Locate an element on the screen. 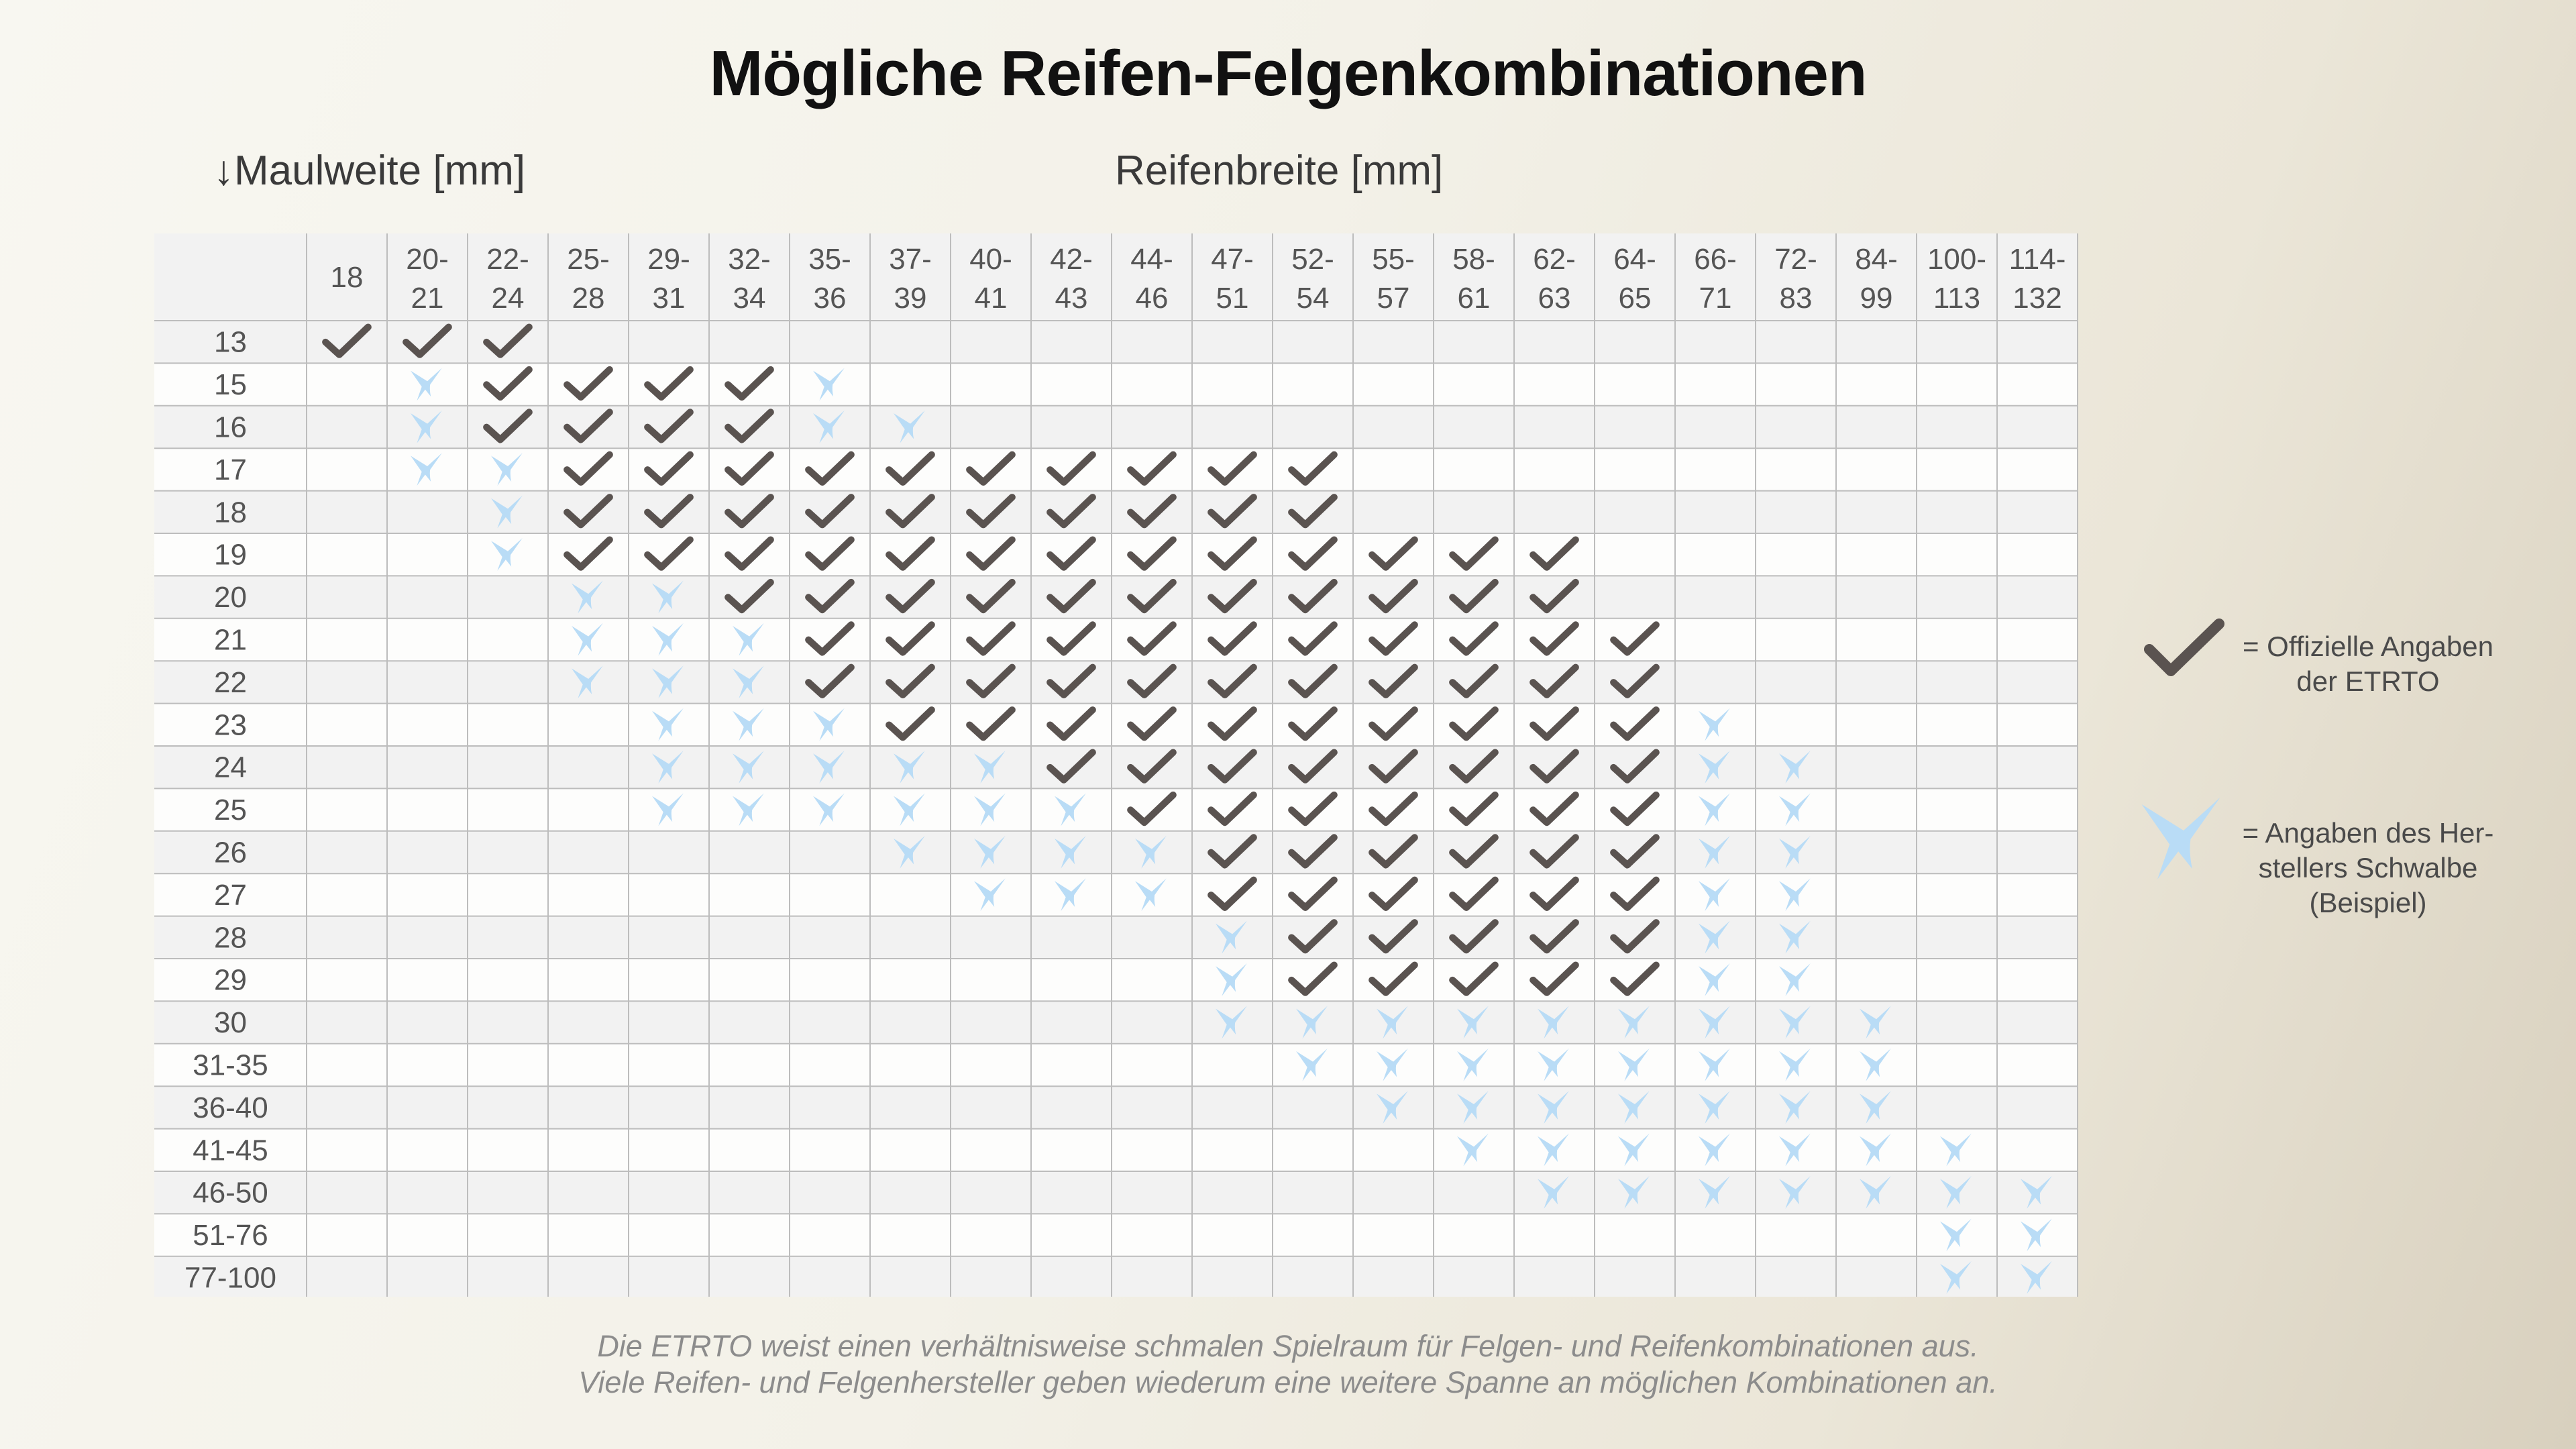  legend-official: = Offizielle Angaben der ETRTO is located at coordinates (2328, 661).